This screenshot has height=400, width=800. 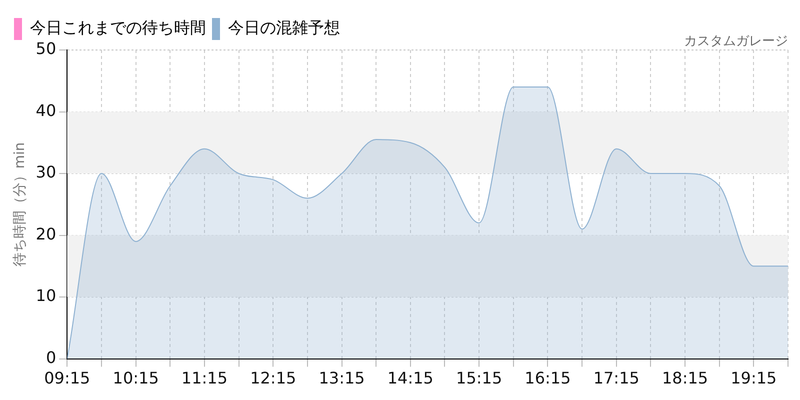 I want to click on x-tick-label: 17:15, so click(x=616, y=378).